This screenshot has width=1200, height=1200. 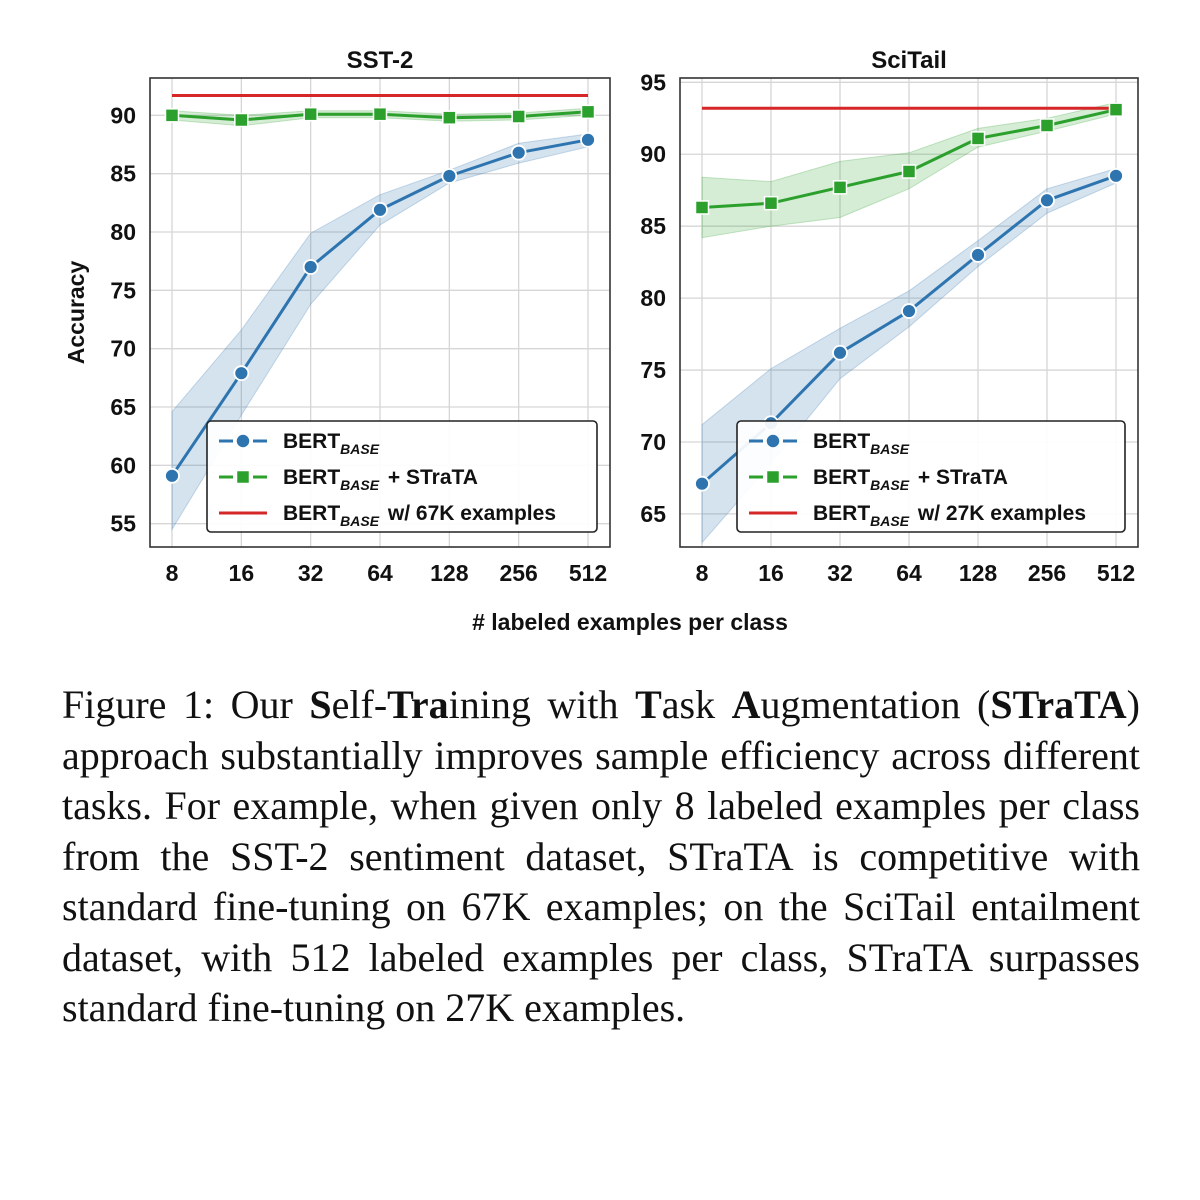 What do you see at coordinates (123, 524) in the screenshot?
I see `panel1-y-tick-label: 55` at bounding box center [123, 524].